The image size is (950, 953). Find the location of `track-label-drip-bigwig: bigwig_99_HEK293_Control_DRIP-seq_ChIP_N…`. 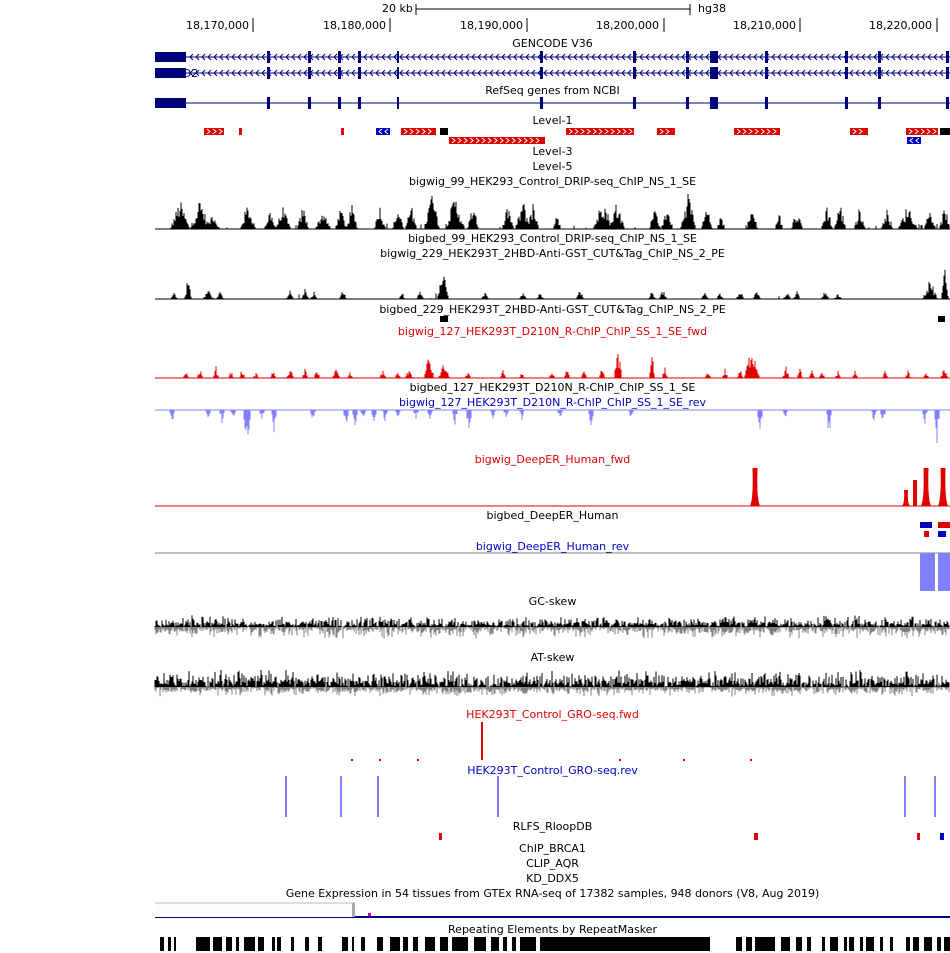

track-label-drip-bigwig: bigwig_99_HEK293_Control_DRIP-seq_ChIP_N… is located at coordinates (552, 181).